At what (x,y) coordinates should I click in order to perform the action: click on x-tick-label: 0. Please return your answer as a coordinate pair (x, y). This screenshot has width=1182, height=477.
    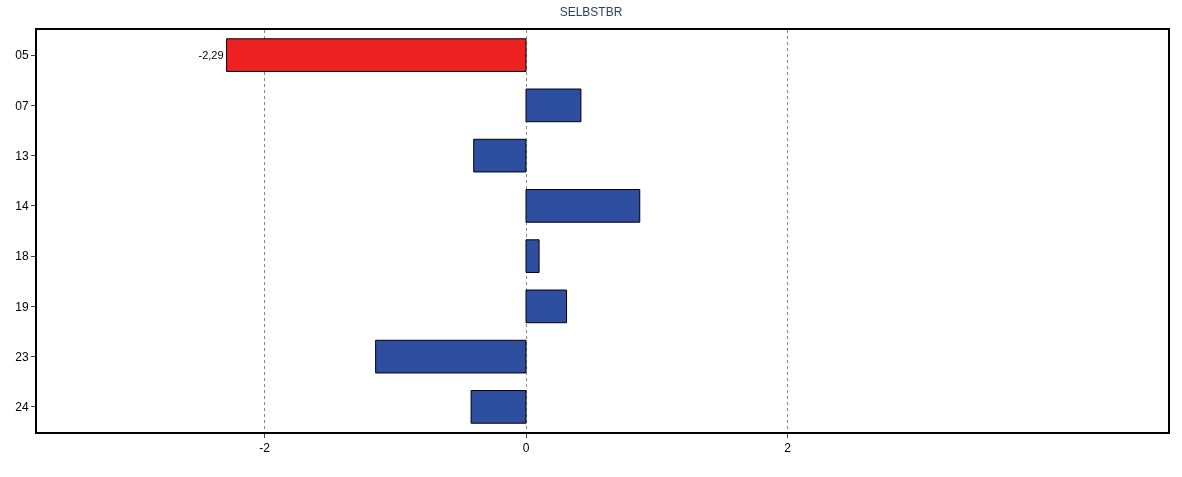
    Looking at the image, I should click on (526, 448).